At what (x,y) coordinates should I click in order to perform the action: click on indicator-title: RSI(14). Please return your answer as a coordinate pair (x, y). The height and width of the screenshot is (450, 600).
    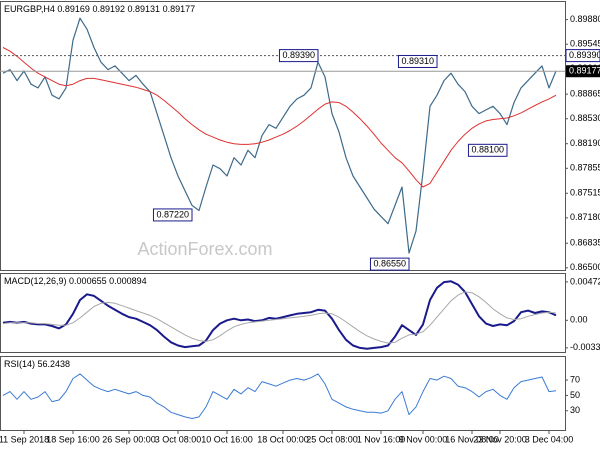
    Looking at the image, I should click on (19, 364).